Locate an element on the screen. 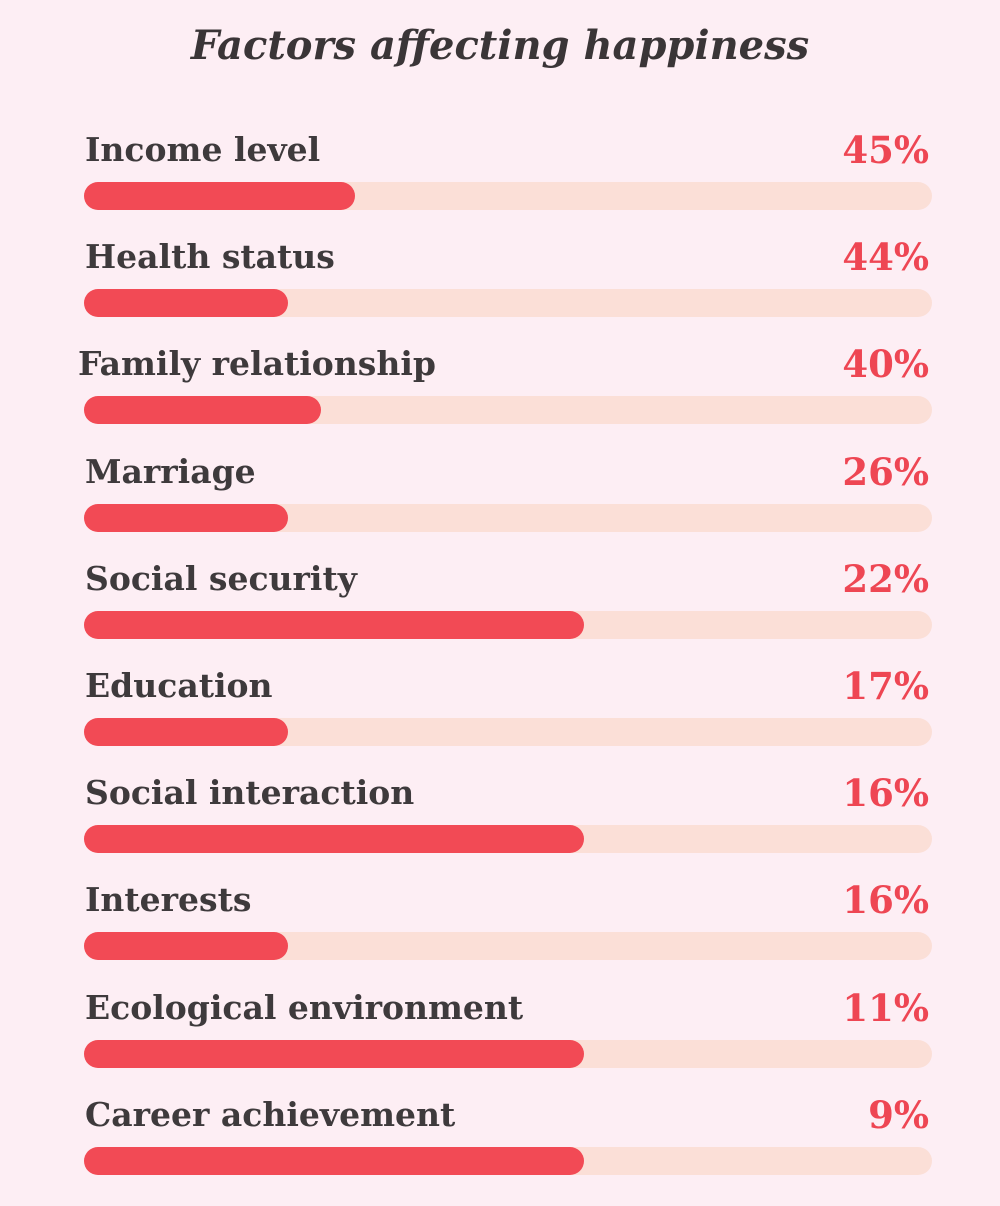 This screenshot has height=1206, width=1000. bar-label: Income level is located at coordinates (203, 149).